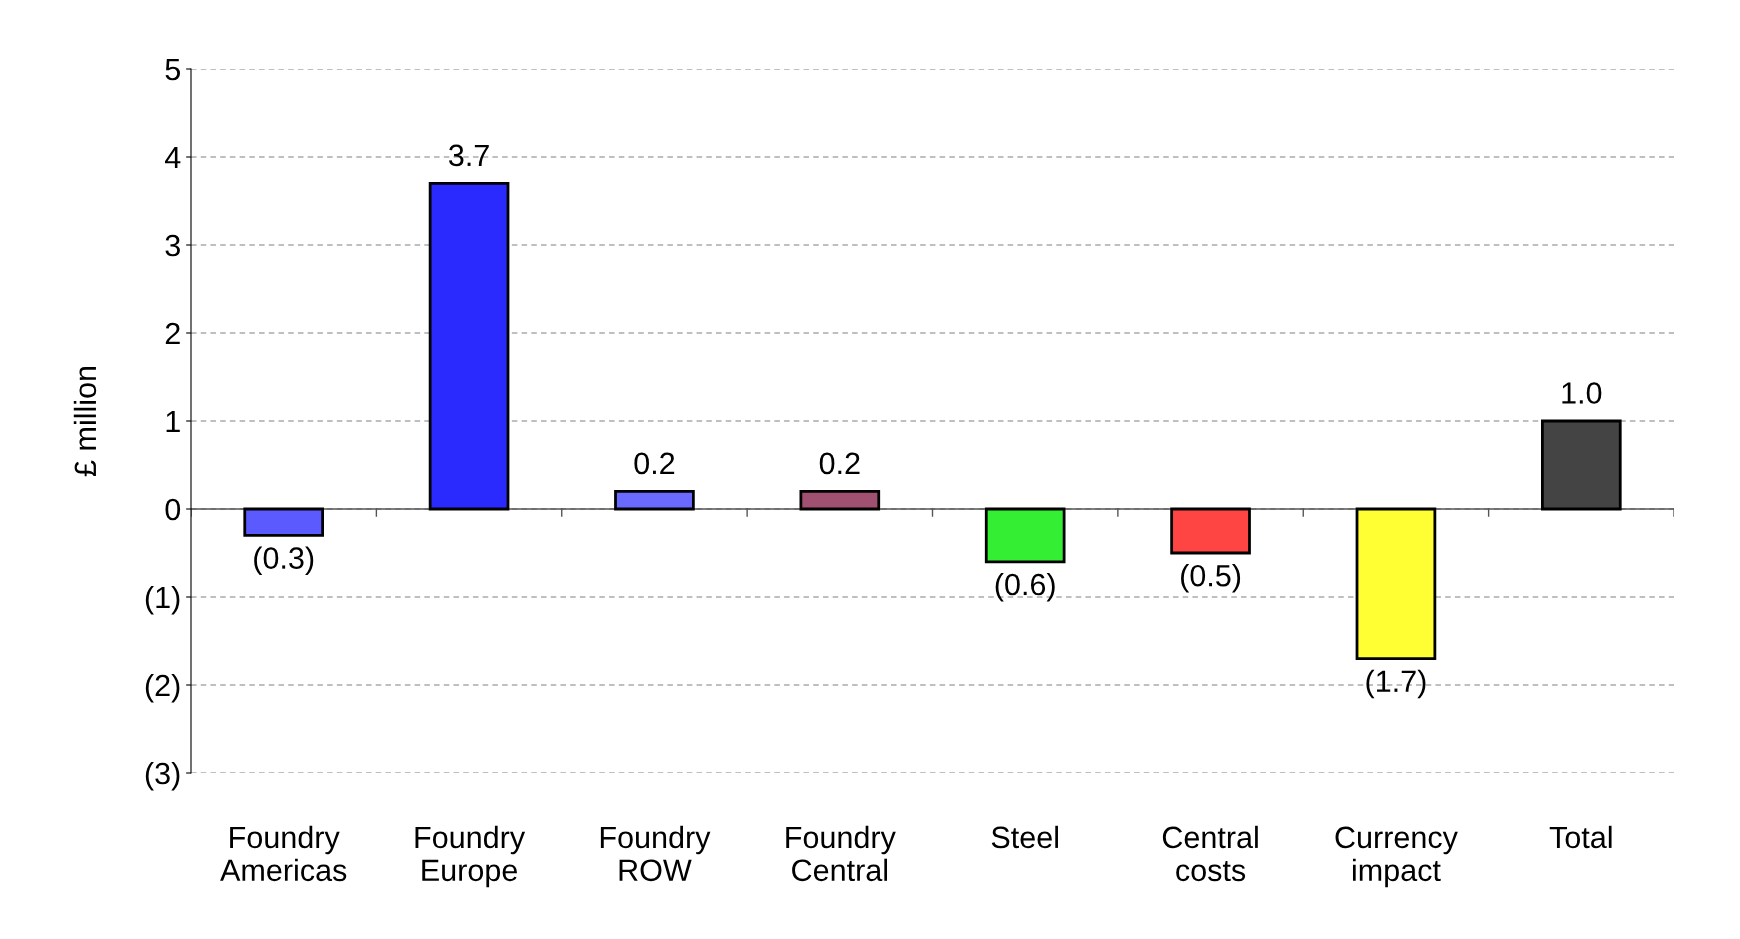 The image size is (1740, 939). I want to click on y-tick-label: (2), so click(162, 688).